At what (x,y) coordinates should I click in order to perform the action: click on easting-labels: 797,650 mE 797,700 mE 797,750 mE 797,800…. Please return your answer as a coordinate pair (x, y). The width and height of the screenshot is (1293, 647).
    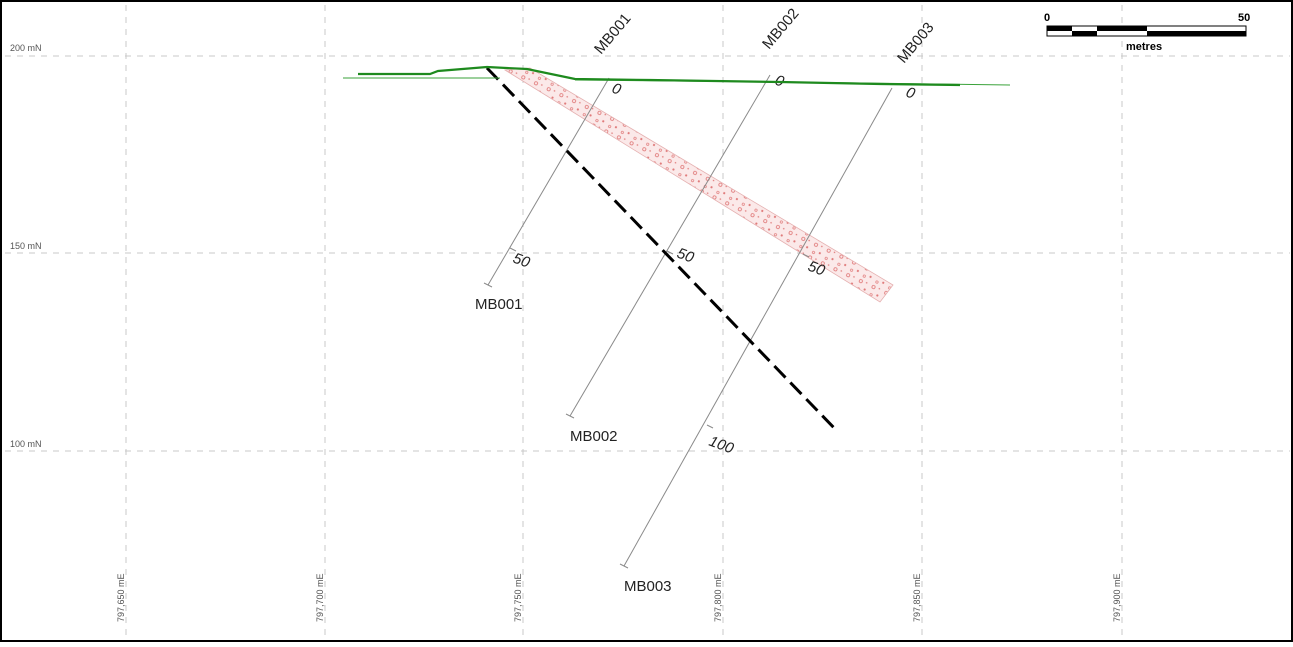
    Looking at the image, I should click on (619, 597).